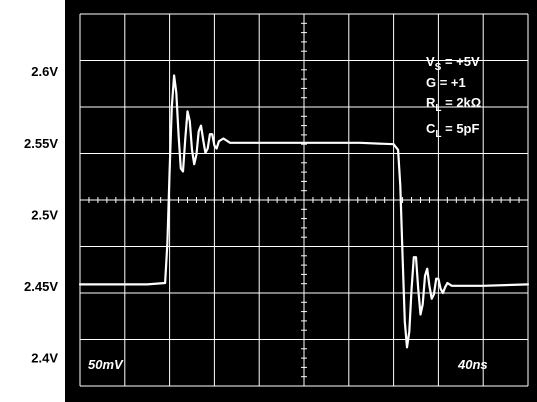  Describe the element at coordinates (446, 82) in the screenshot. I see `condition-gain: G = +1` at that location.